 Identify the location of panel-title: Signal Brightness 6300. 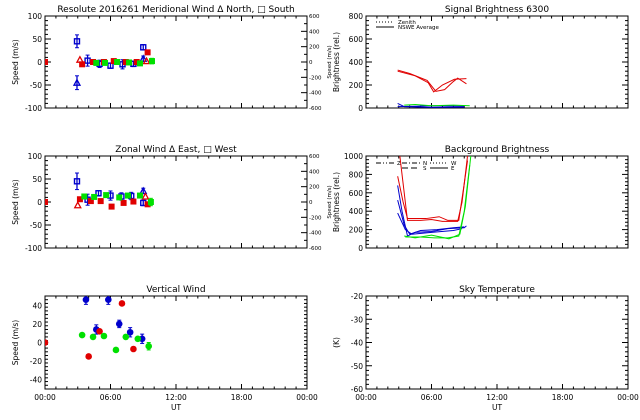
(497, 10).